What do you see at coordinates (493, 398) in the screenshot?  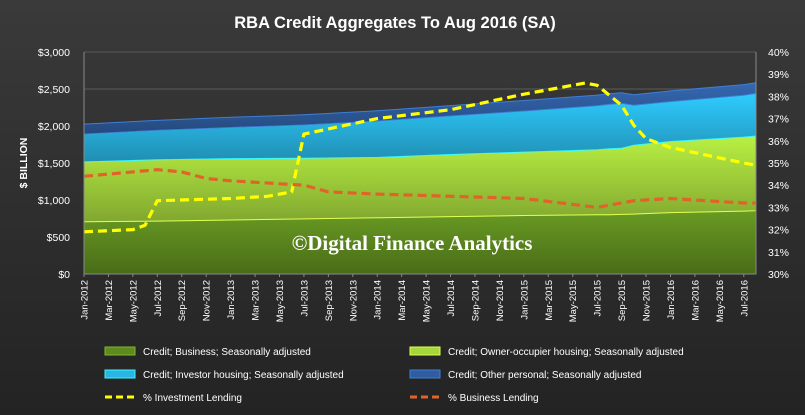 I see `legend-label: % Business Lending` at bounding box center [493, 398].